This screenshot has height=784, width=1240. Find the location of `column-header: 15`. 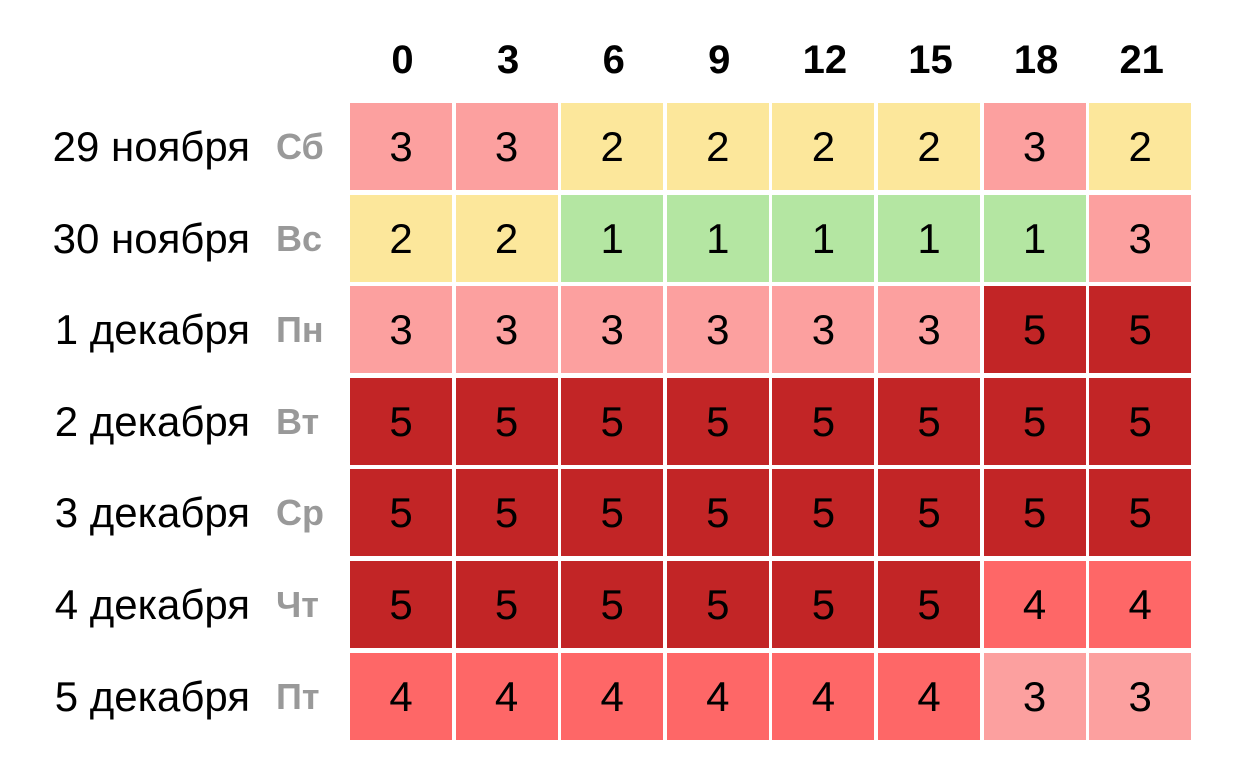

column-header: 15 is located at coordinates (930, 60).